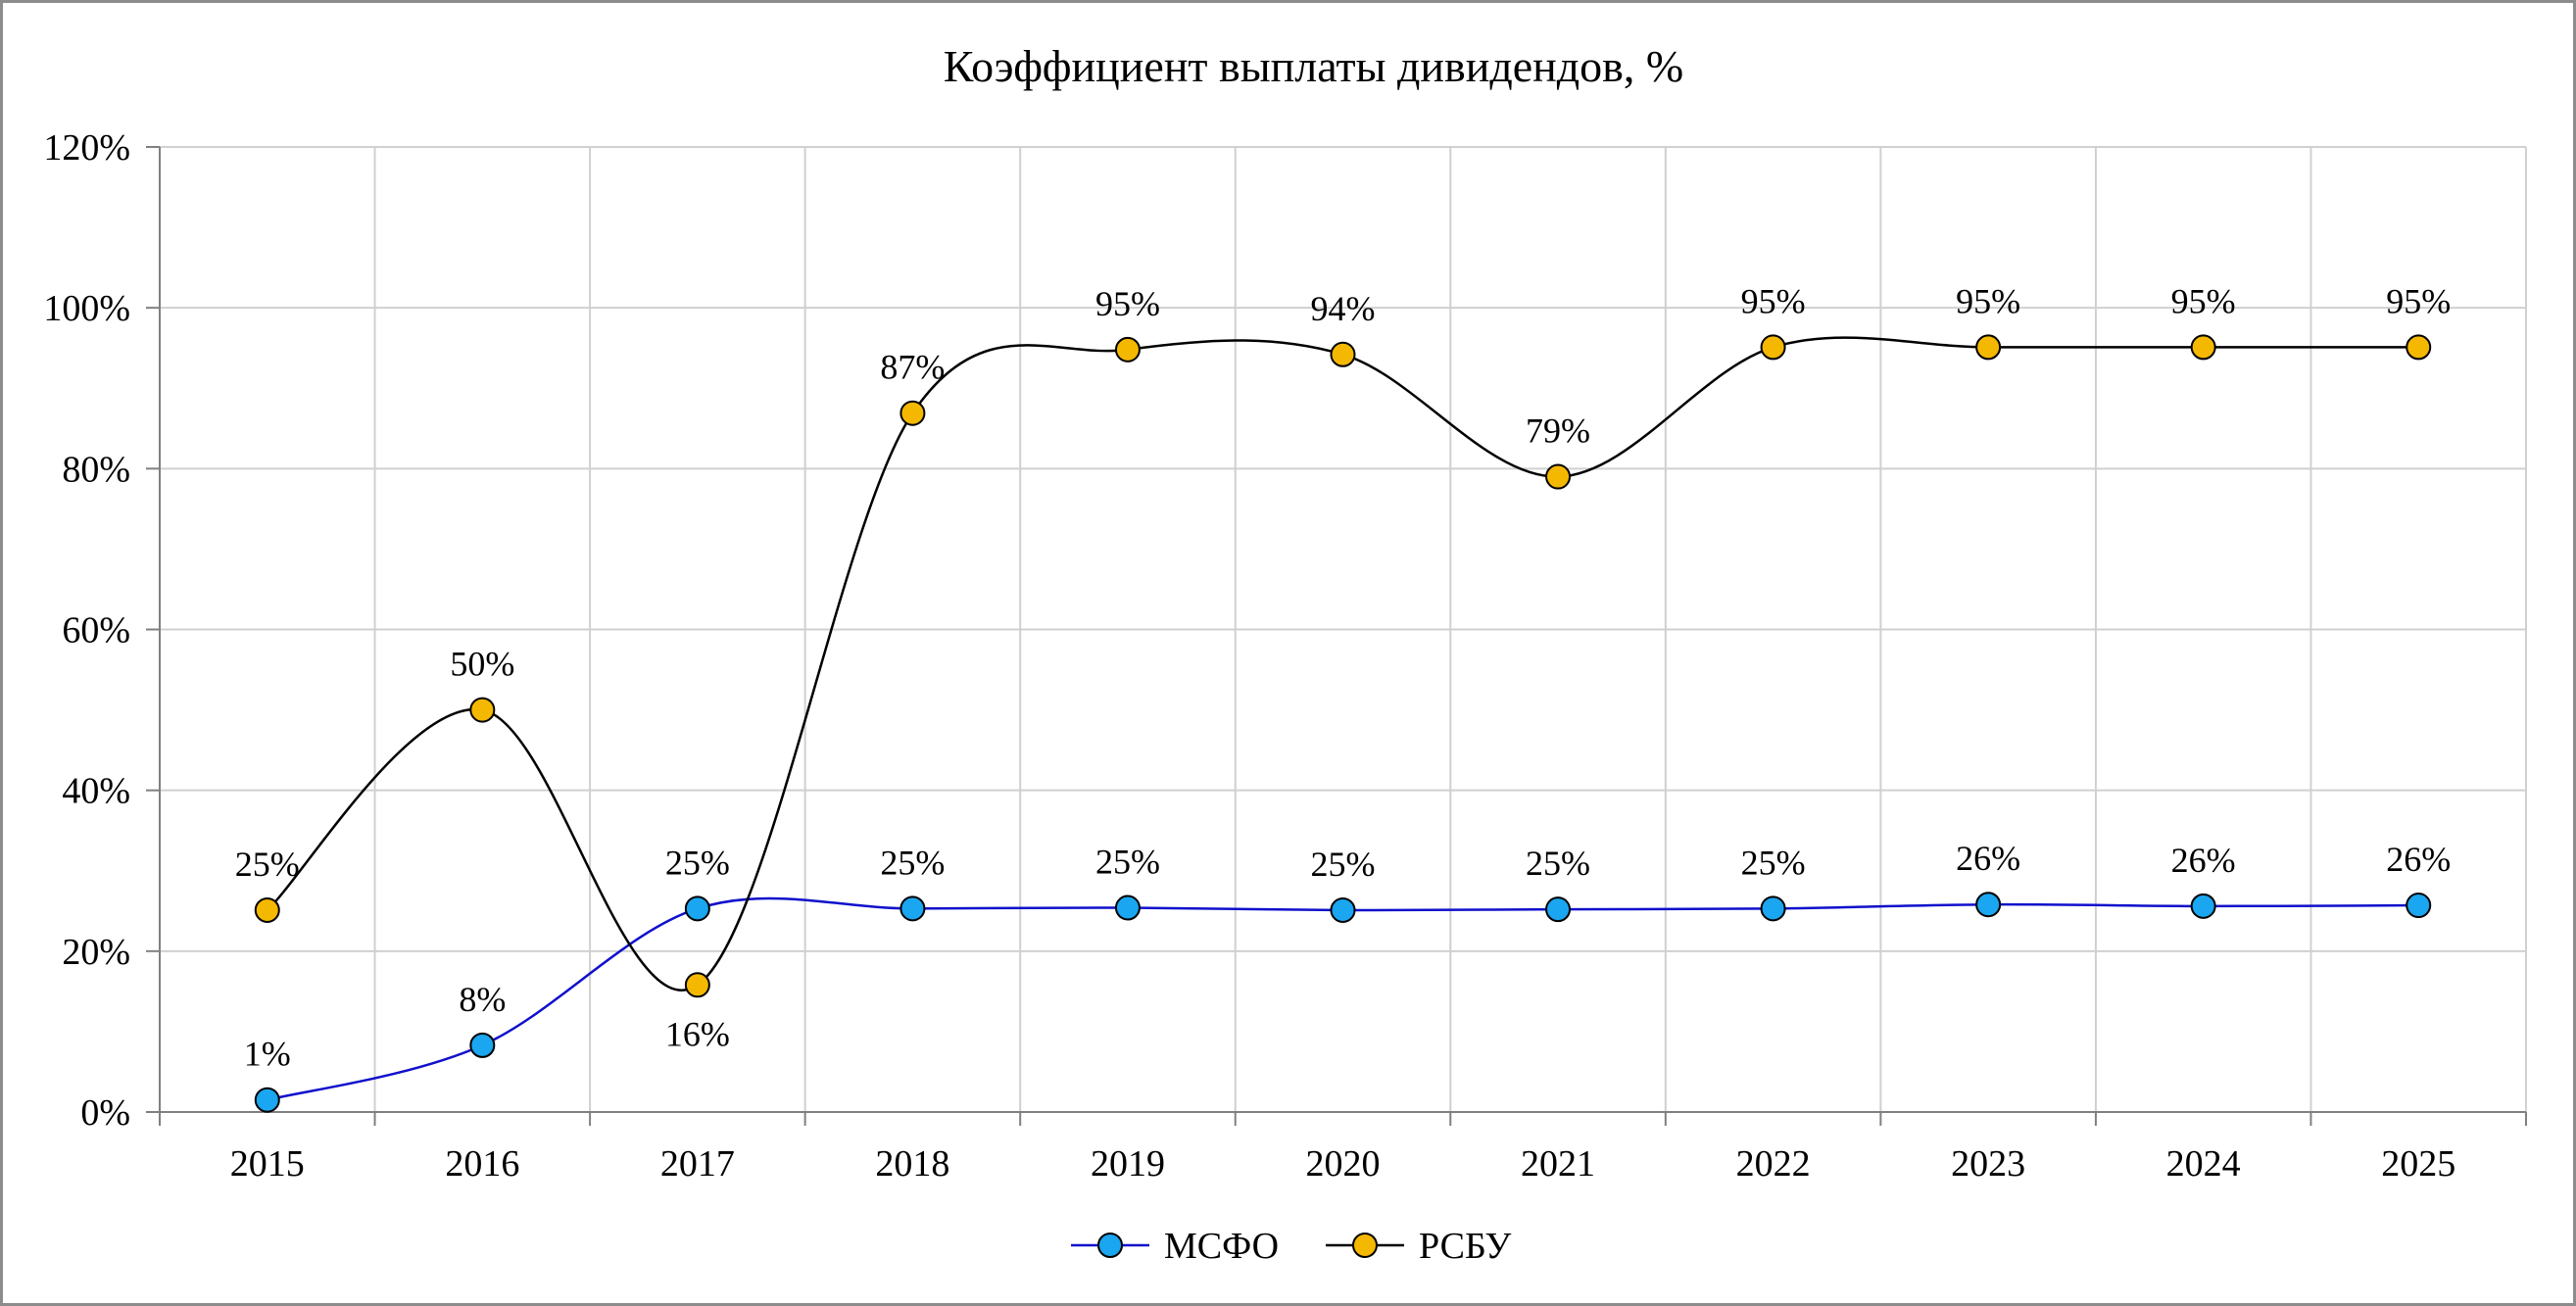  What do you see at coordinates (1128, 1164) in the screenshot?
I see `x-tick-label: 2019` at bounding box center [1128, 1164].